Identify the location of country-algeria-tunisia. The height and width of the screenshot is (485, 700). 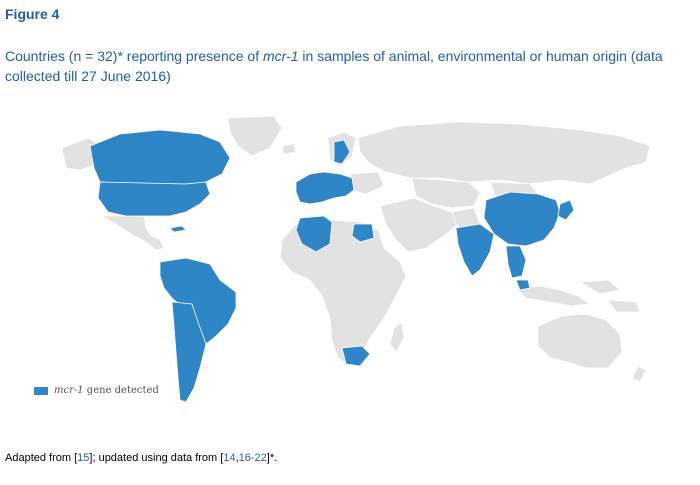
(314, 234).